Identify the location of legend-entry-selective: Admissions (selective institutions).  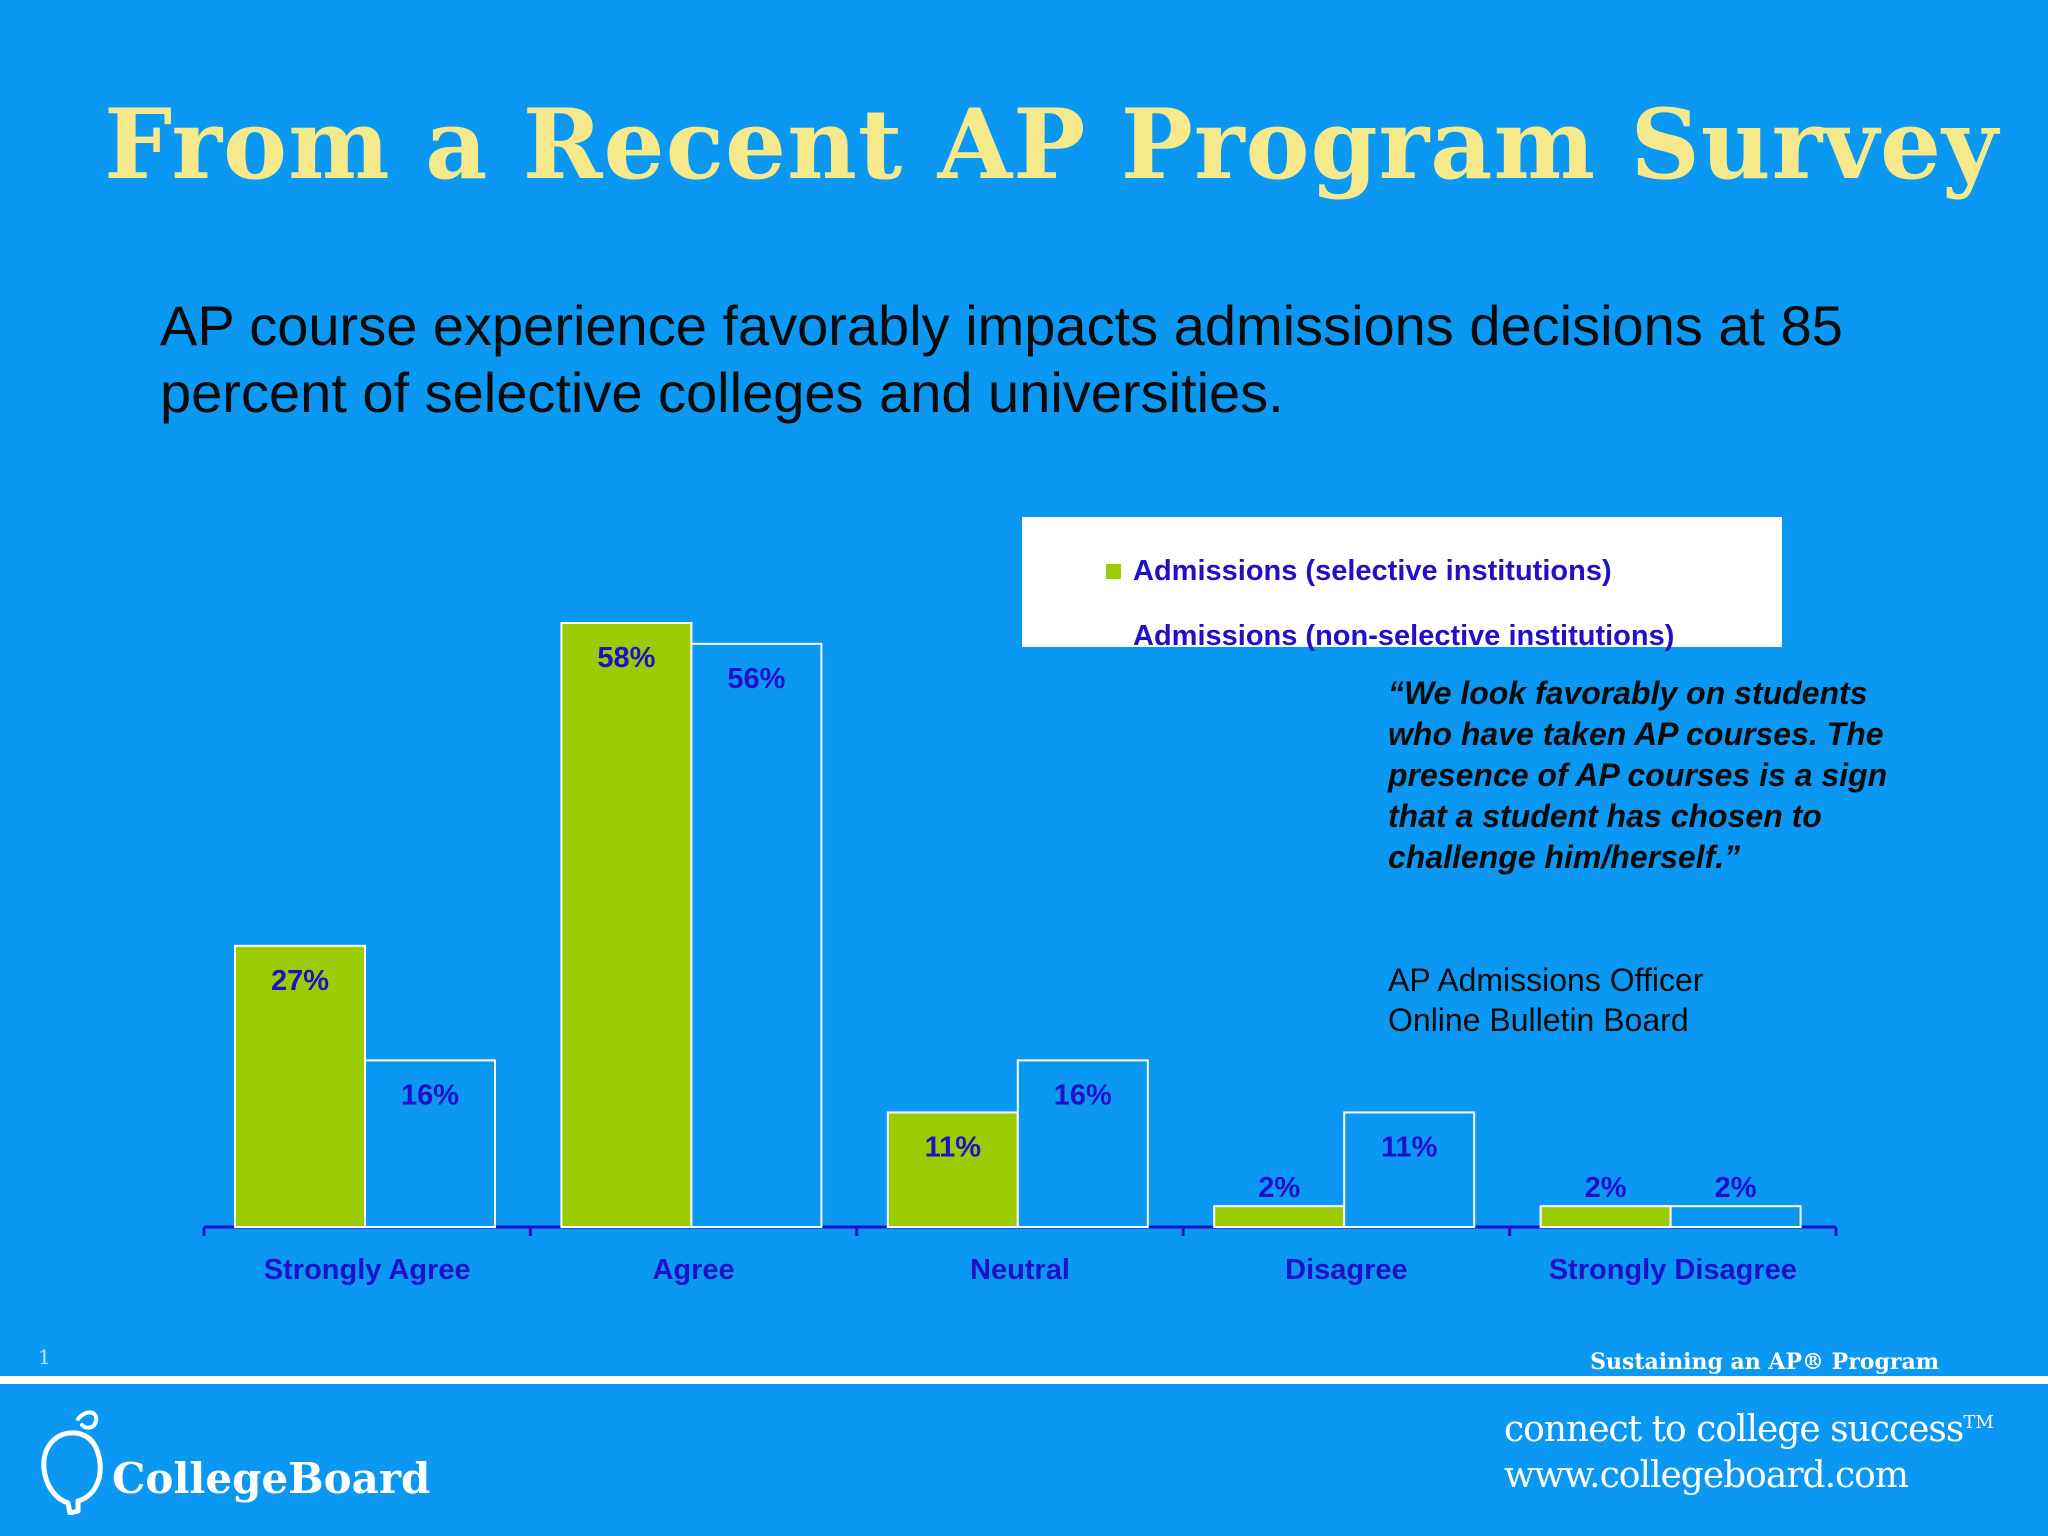
(1359, 571).